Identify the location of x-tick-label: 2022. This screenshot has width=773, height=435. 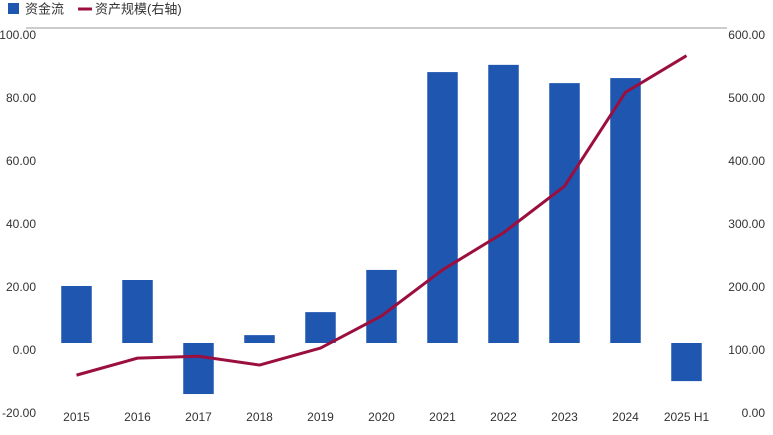
(503, 417).